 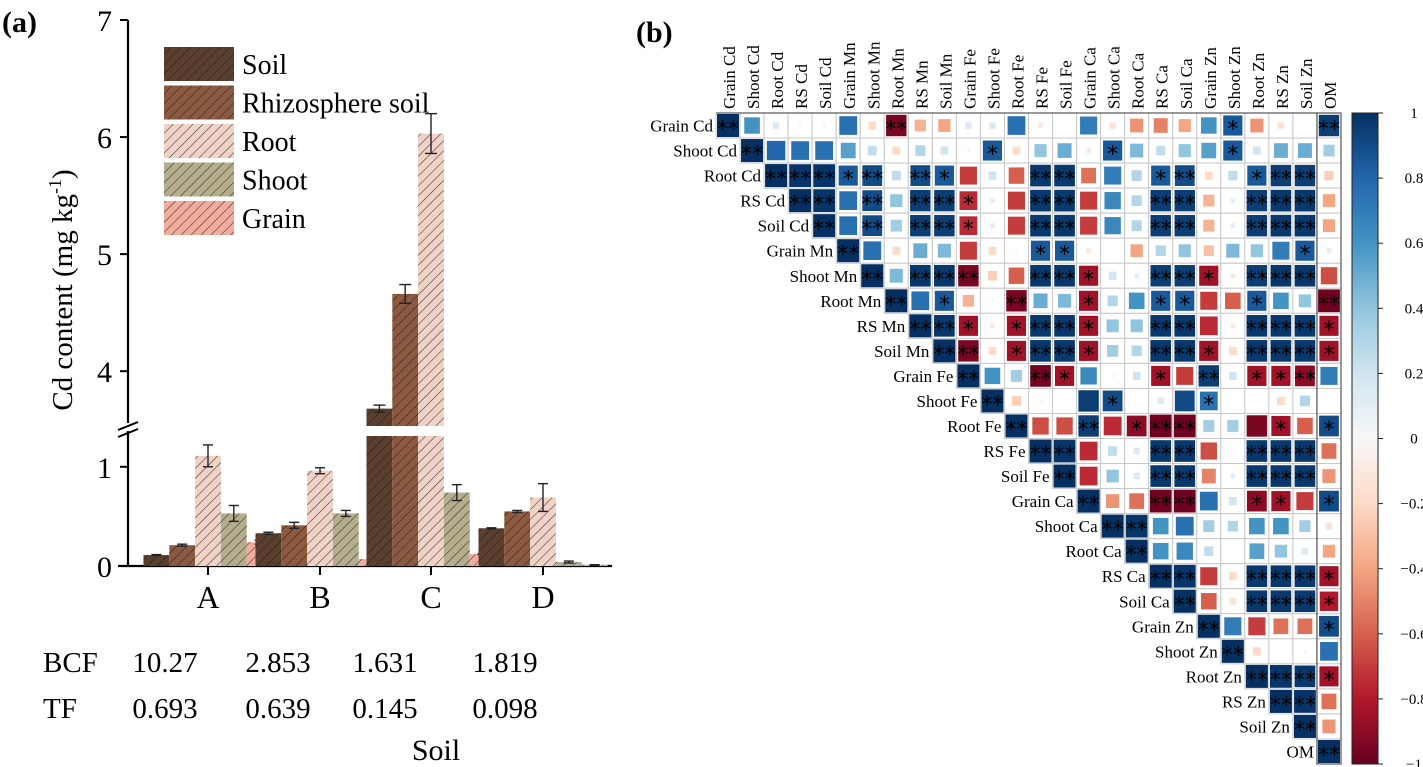 What do you see at coordinates (1264, 726) in the screenshot?
I see `row-label: Soil Zn` at bounding box center [1264, 726].